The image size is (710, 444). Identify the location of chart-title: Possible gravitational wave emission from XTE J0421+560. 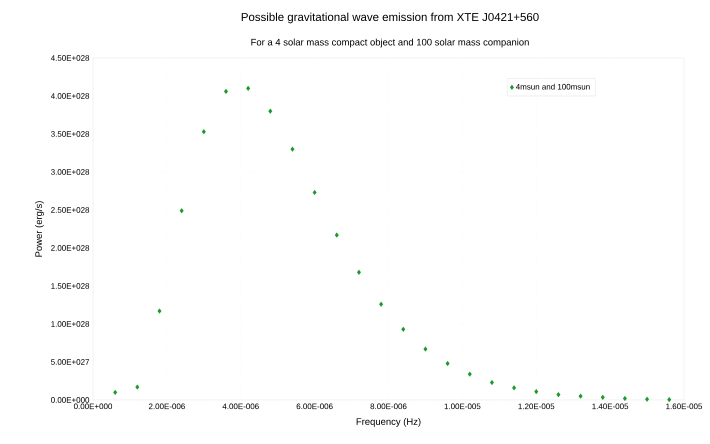
(390, 18).